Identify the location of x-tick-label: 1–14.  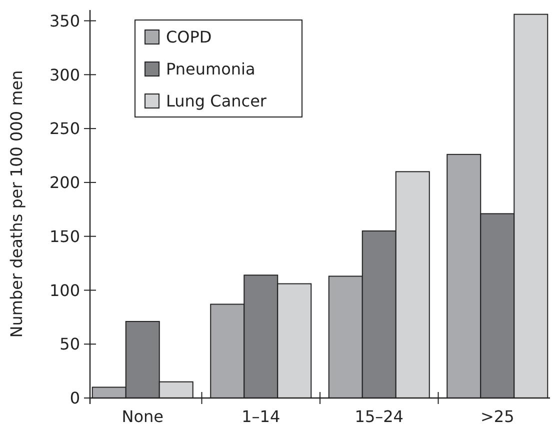
(261, 416).